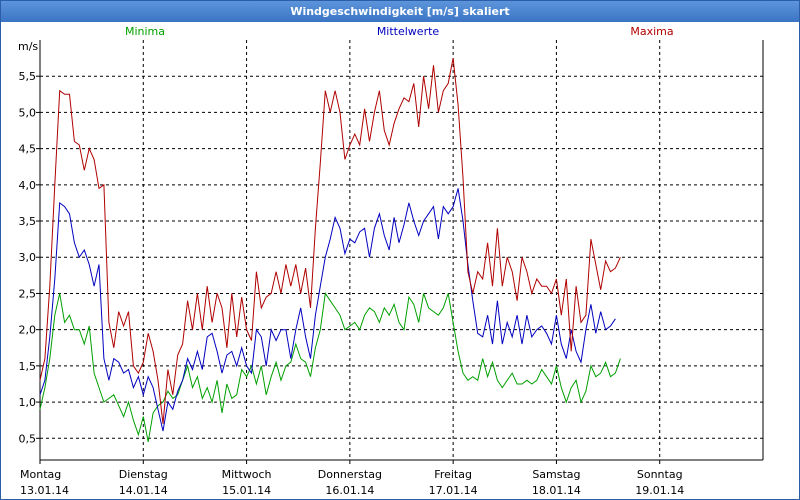 Image resolution: width=800 pixels, height=500 pixels. I want to click on legend-entry-mittelwerte: Mittelwerte, so click(408, 31).